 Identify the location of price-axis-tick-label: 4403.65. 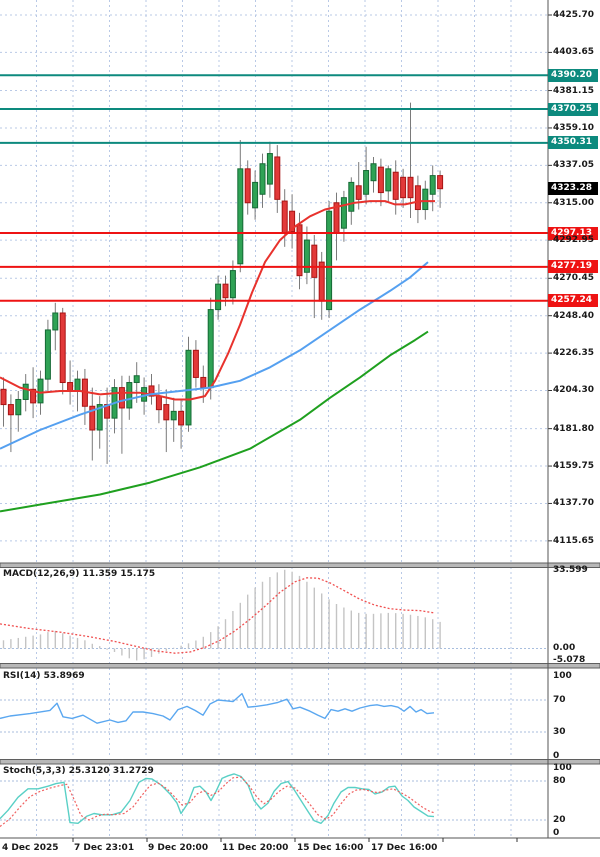
(573, 52).